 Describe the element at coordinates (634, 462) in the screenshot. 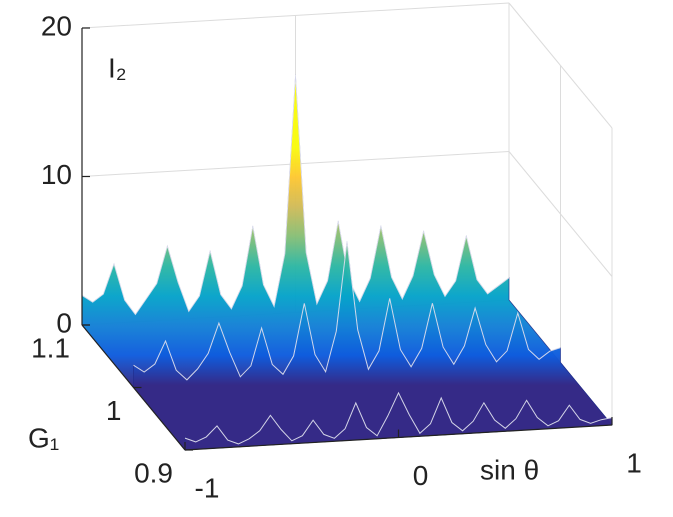

I see `x-tick-label: 1` at that location.